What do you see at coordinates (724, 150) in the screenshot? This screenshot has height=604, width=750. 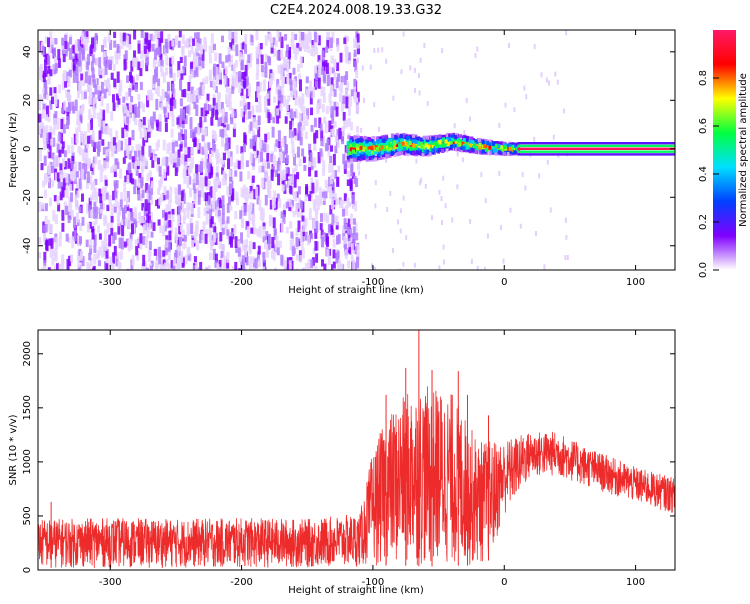 I see `colorbar` at bounding box center [724, 150].